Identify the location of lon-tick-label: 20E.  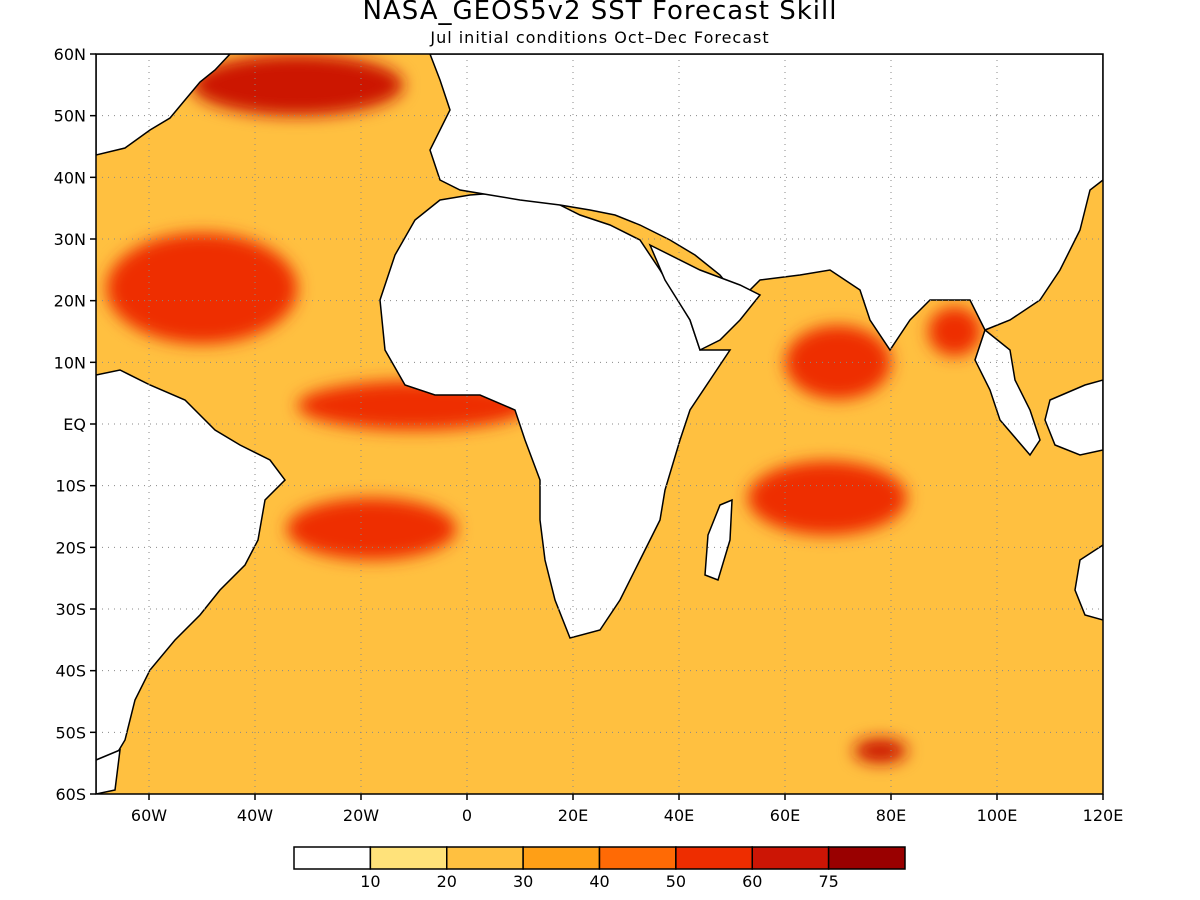
(573, 815).